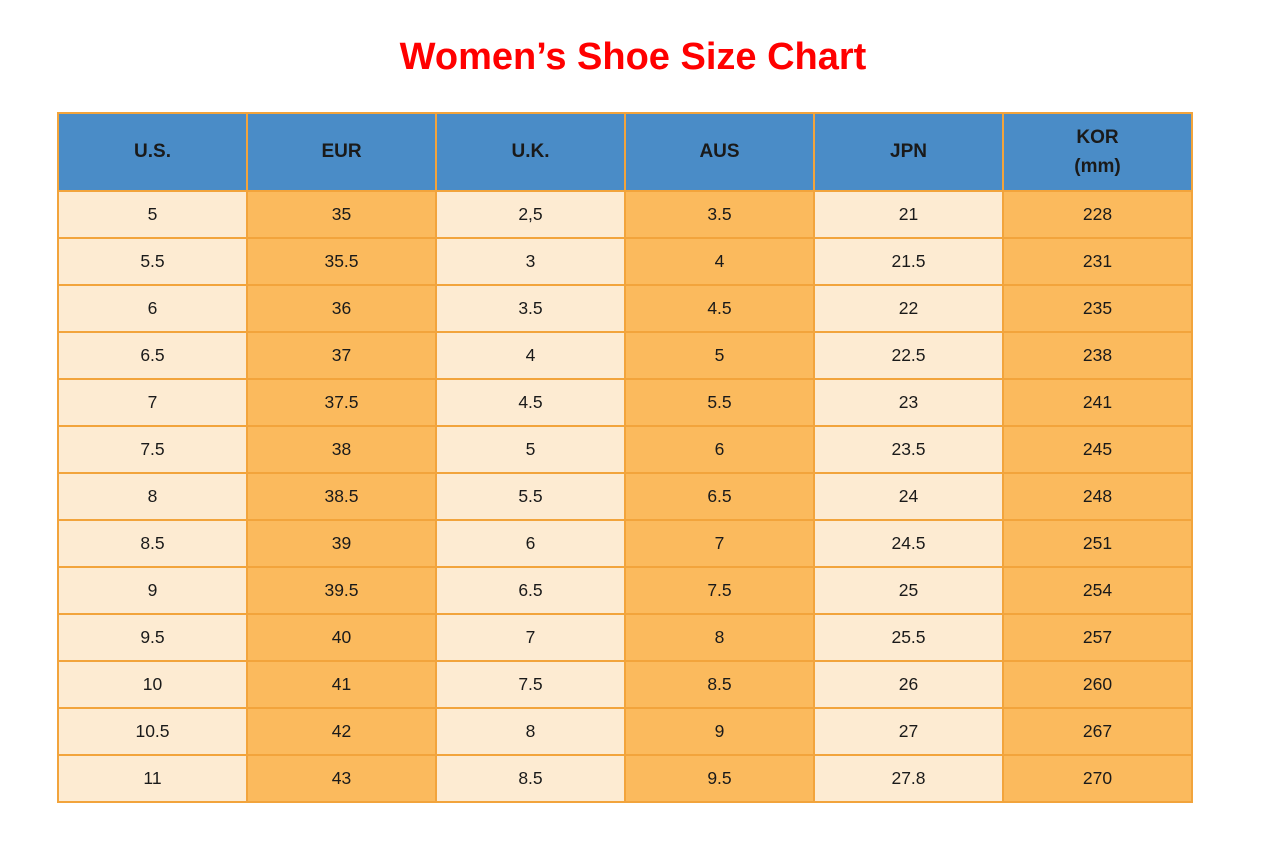 The width and height of the screenshot is (1266, 841). I want to click on table-cell: 231, so click(1097, 261).